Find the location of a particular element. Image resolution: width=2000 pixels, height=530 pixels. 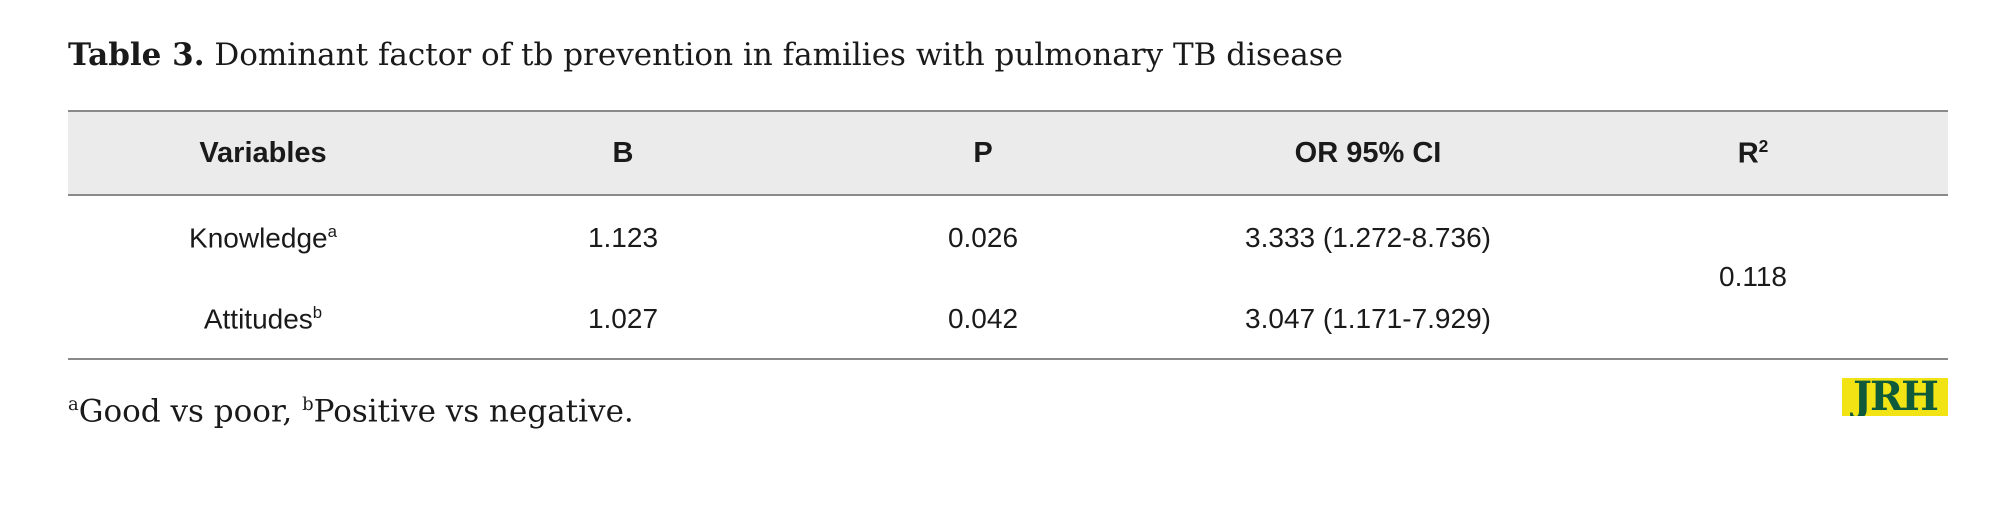

footnote-sup-a: a is located at coordinates (73, 404).